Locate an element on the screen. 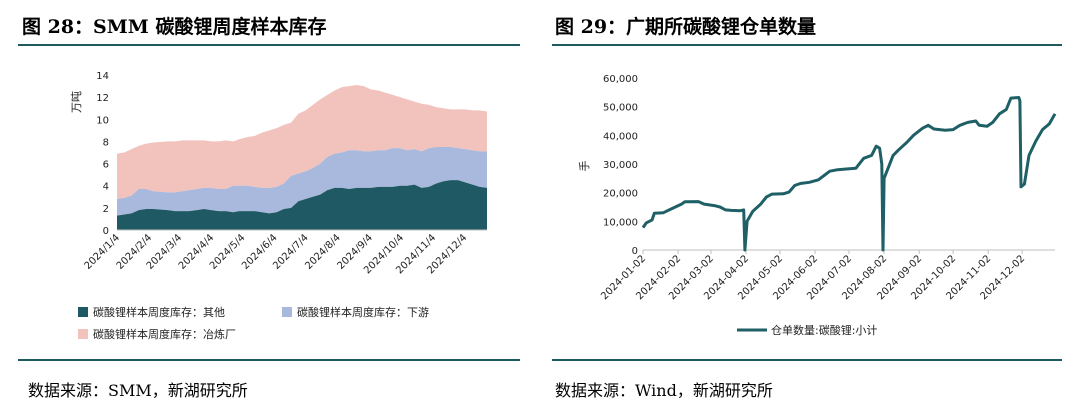 Image resolution: width=1080 pixels, height=409 pixels. right-y-tick-label: 0 is located at coordinates (635, 251).